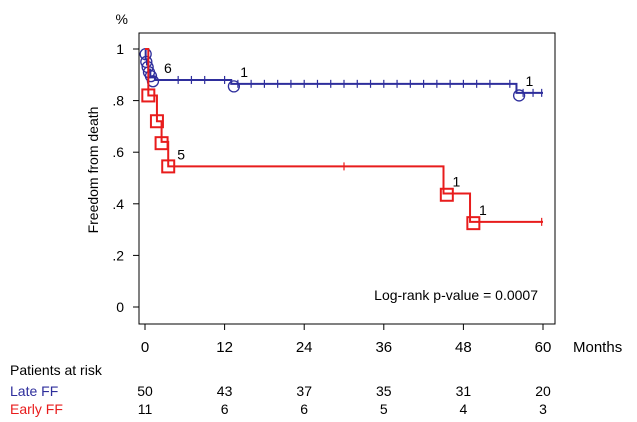 The image size is (637, 422). What do you see at coordinates (464, 409) in the screenshot?
I see `risk-count: 4` at bounding box center [464, 409].